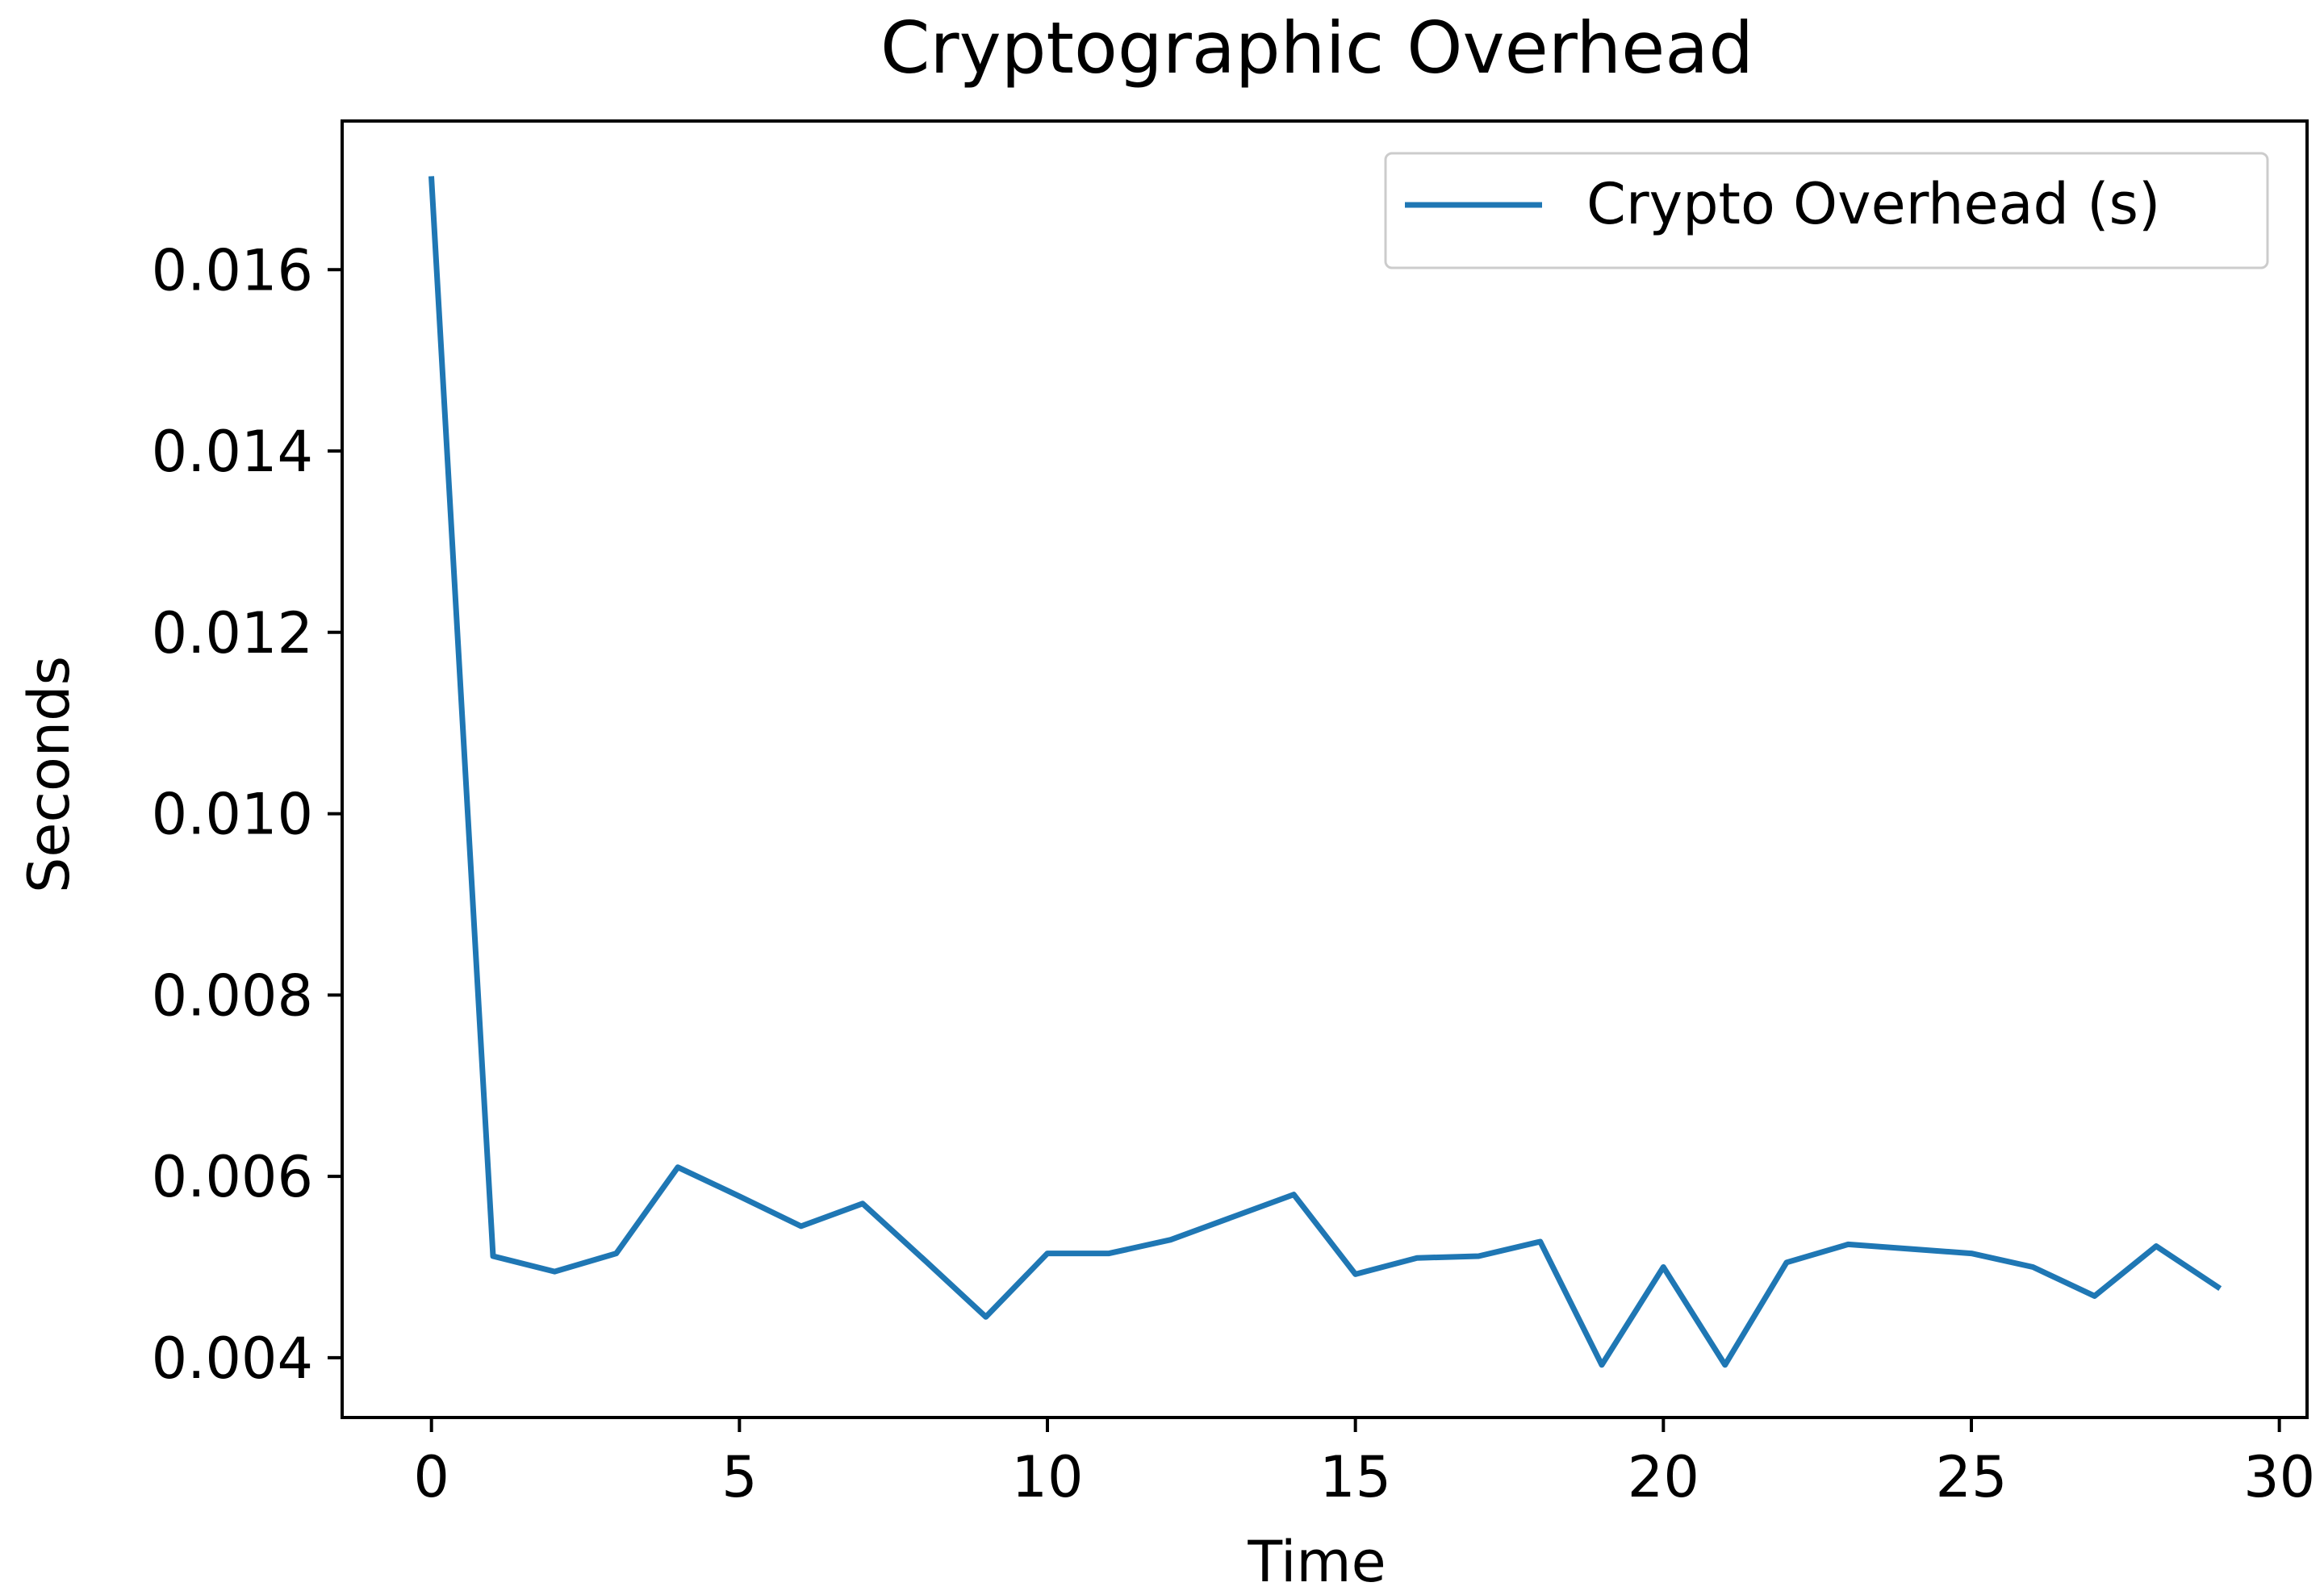  What do you see at coordinates (233, 270) in the screenshot?
I see `y-tick-label: 0.016` at bounding box center [233, 270].